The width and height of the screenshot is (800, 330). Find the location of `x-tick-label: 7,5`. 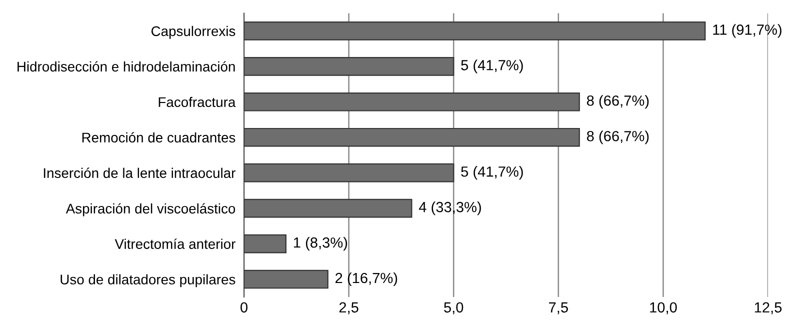

x-tick-label: 7,5 is located at coordinates (558, 308).